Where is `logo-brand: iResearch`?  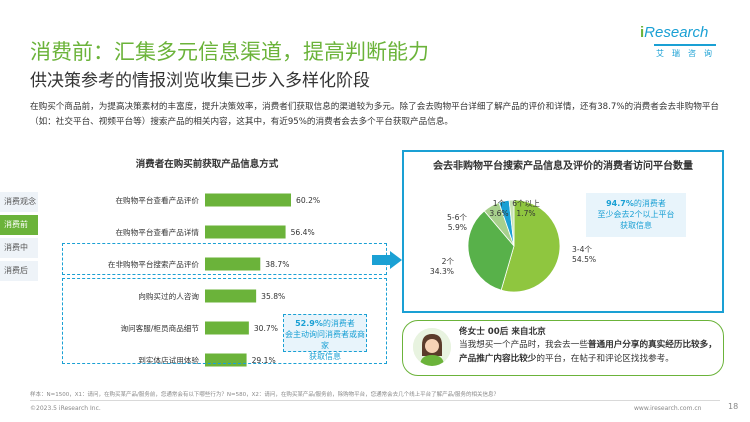 logo-brand: iResearch is located at coordinates (674, 32).